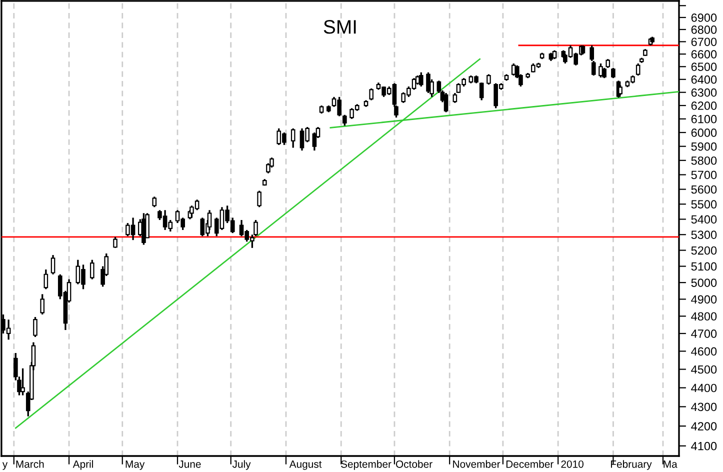 This screenshot has height=472, width=723. Describe the element at coordinates (704, 54) in the screenshot. I see `y-tick-label: 6600` at that location.